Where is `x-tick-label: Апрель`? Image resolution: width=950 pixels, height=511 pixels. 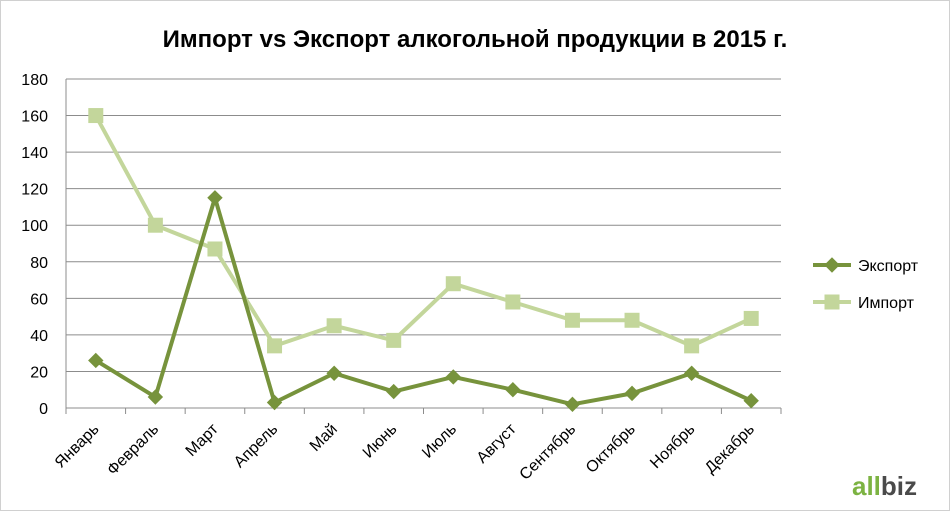 x-tick-label: Апрель is located at coordinates (256, 446).